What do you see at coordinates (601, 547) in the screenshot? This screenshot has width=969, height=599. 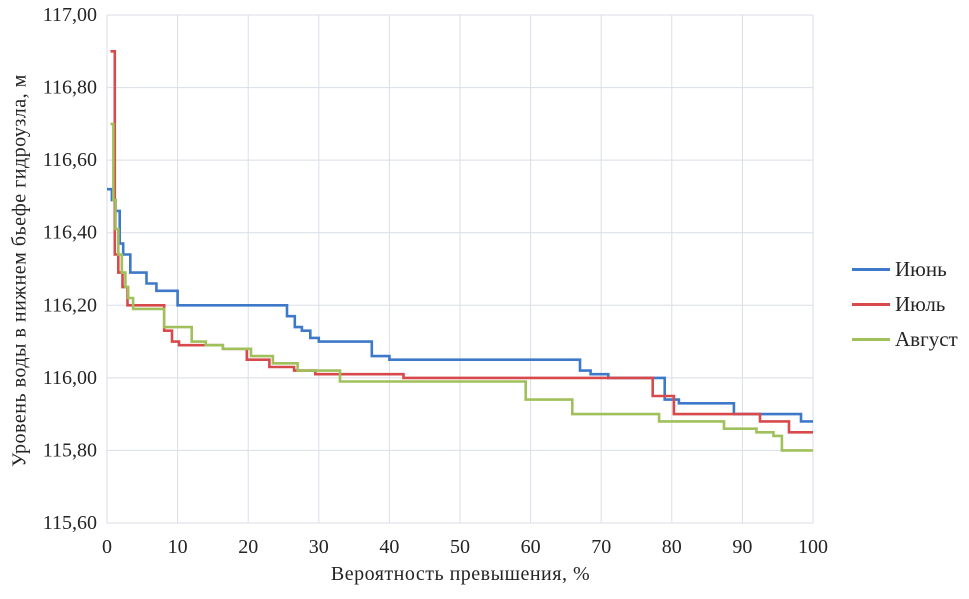 I see `x-tick-label: 70` at bounding box center [601, 547].